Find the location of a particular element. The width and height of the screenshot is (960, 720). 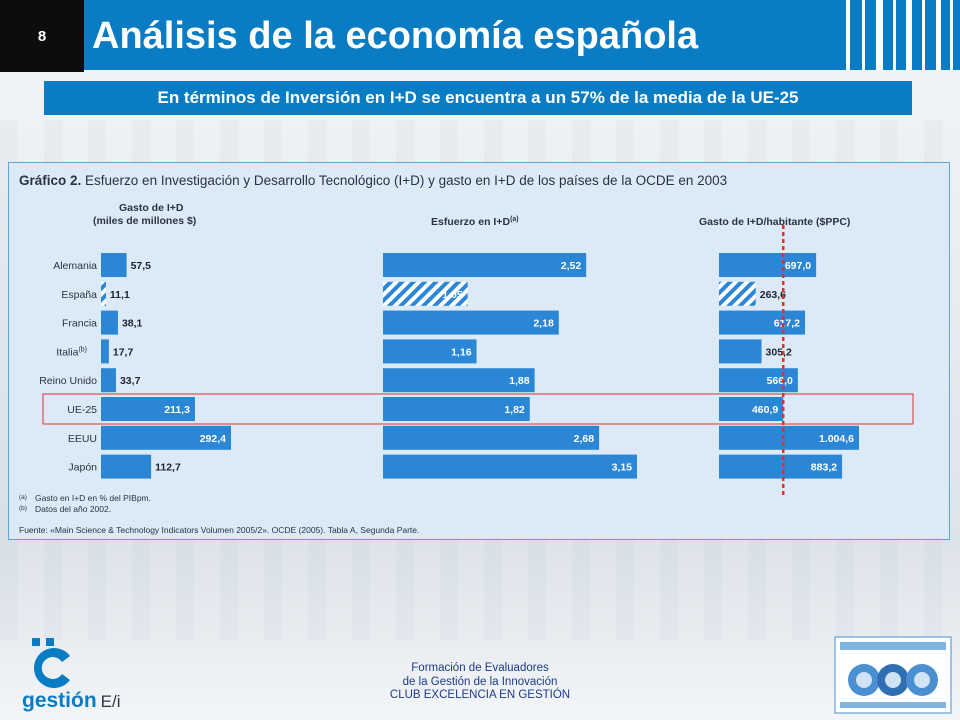

data-label: 33,7 is located at coordinates (130, 381).